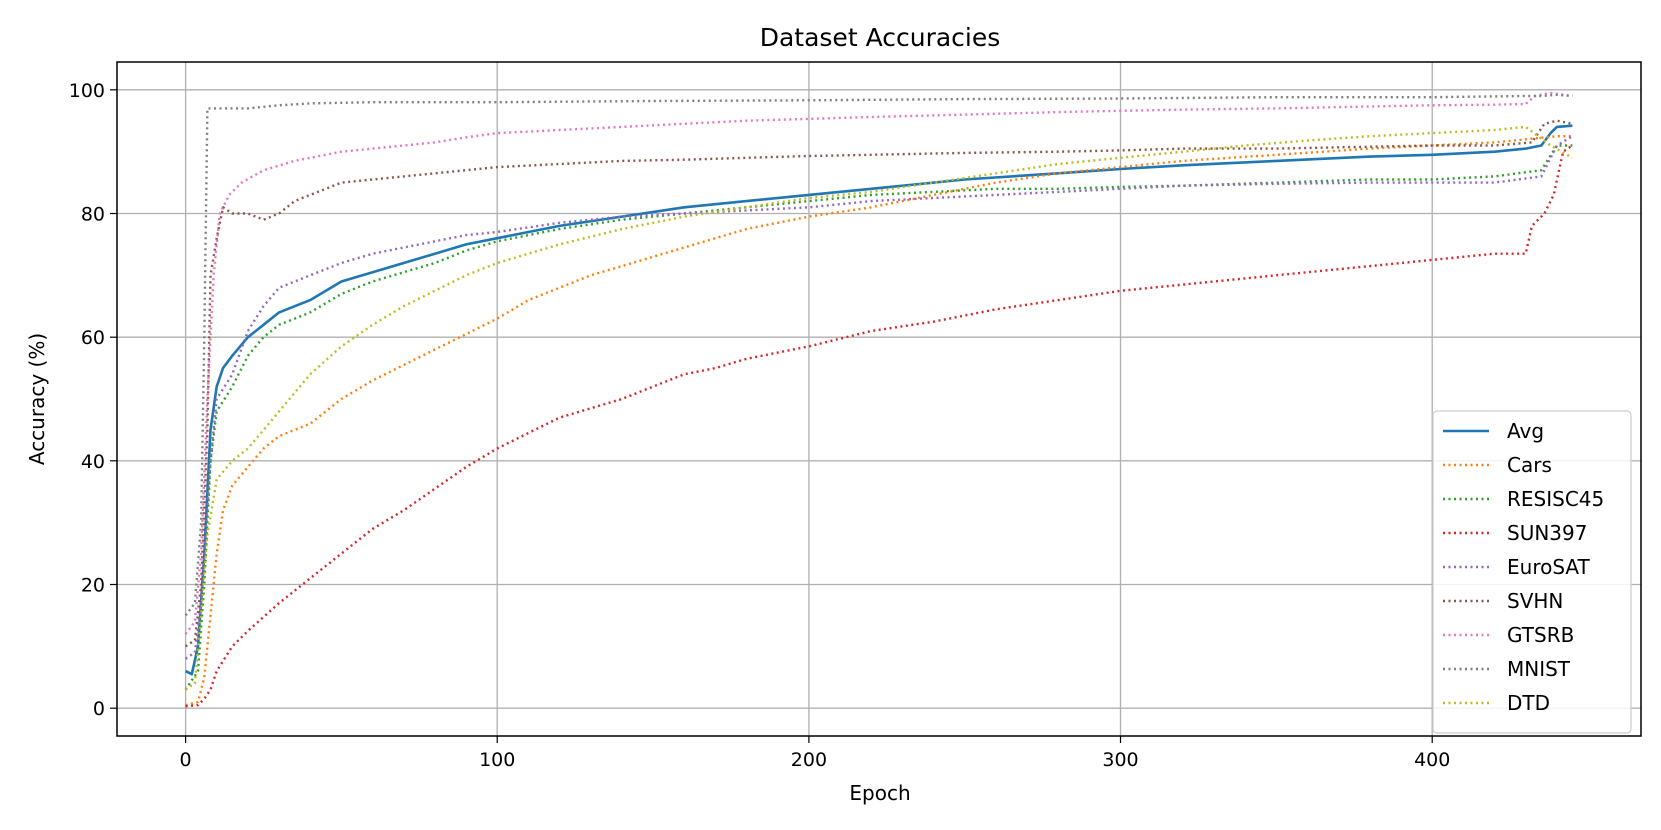  I want to click on y-tick-label: 100, so click(87, 91).